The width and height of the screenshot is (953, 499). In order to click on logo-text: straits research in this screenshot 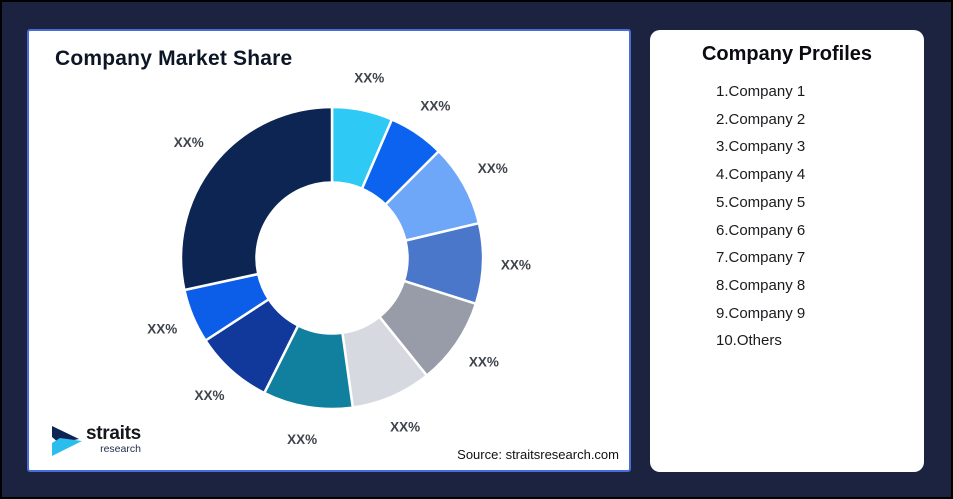, I will do `click(113, 439)`.